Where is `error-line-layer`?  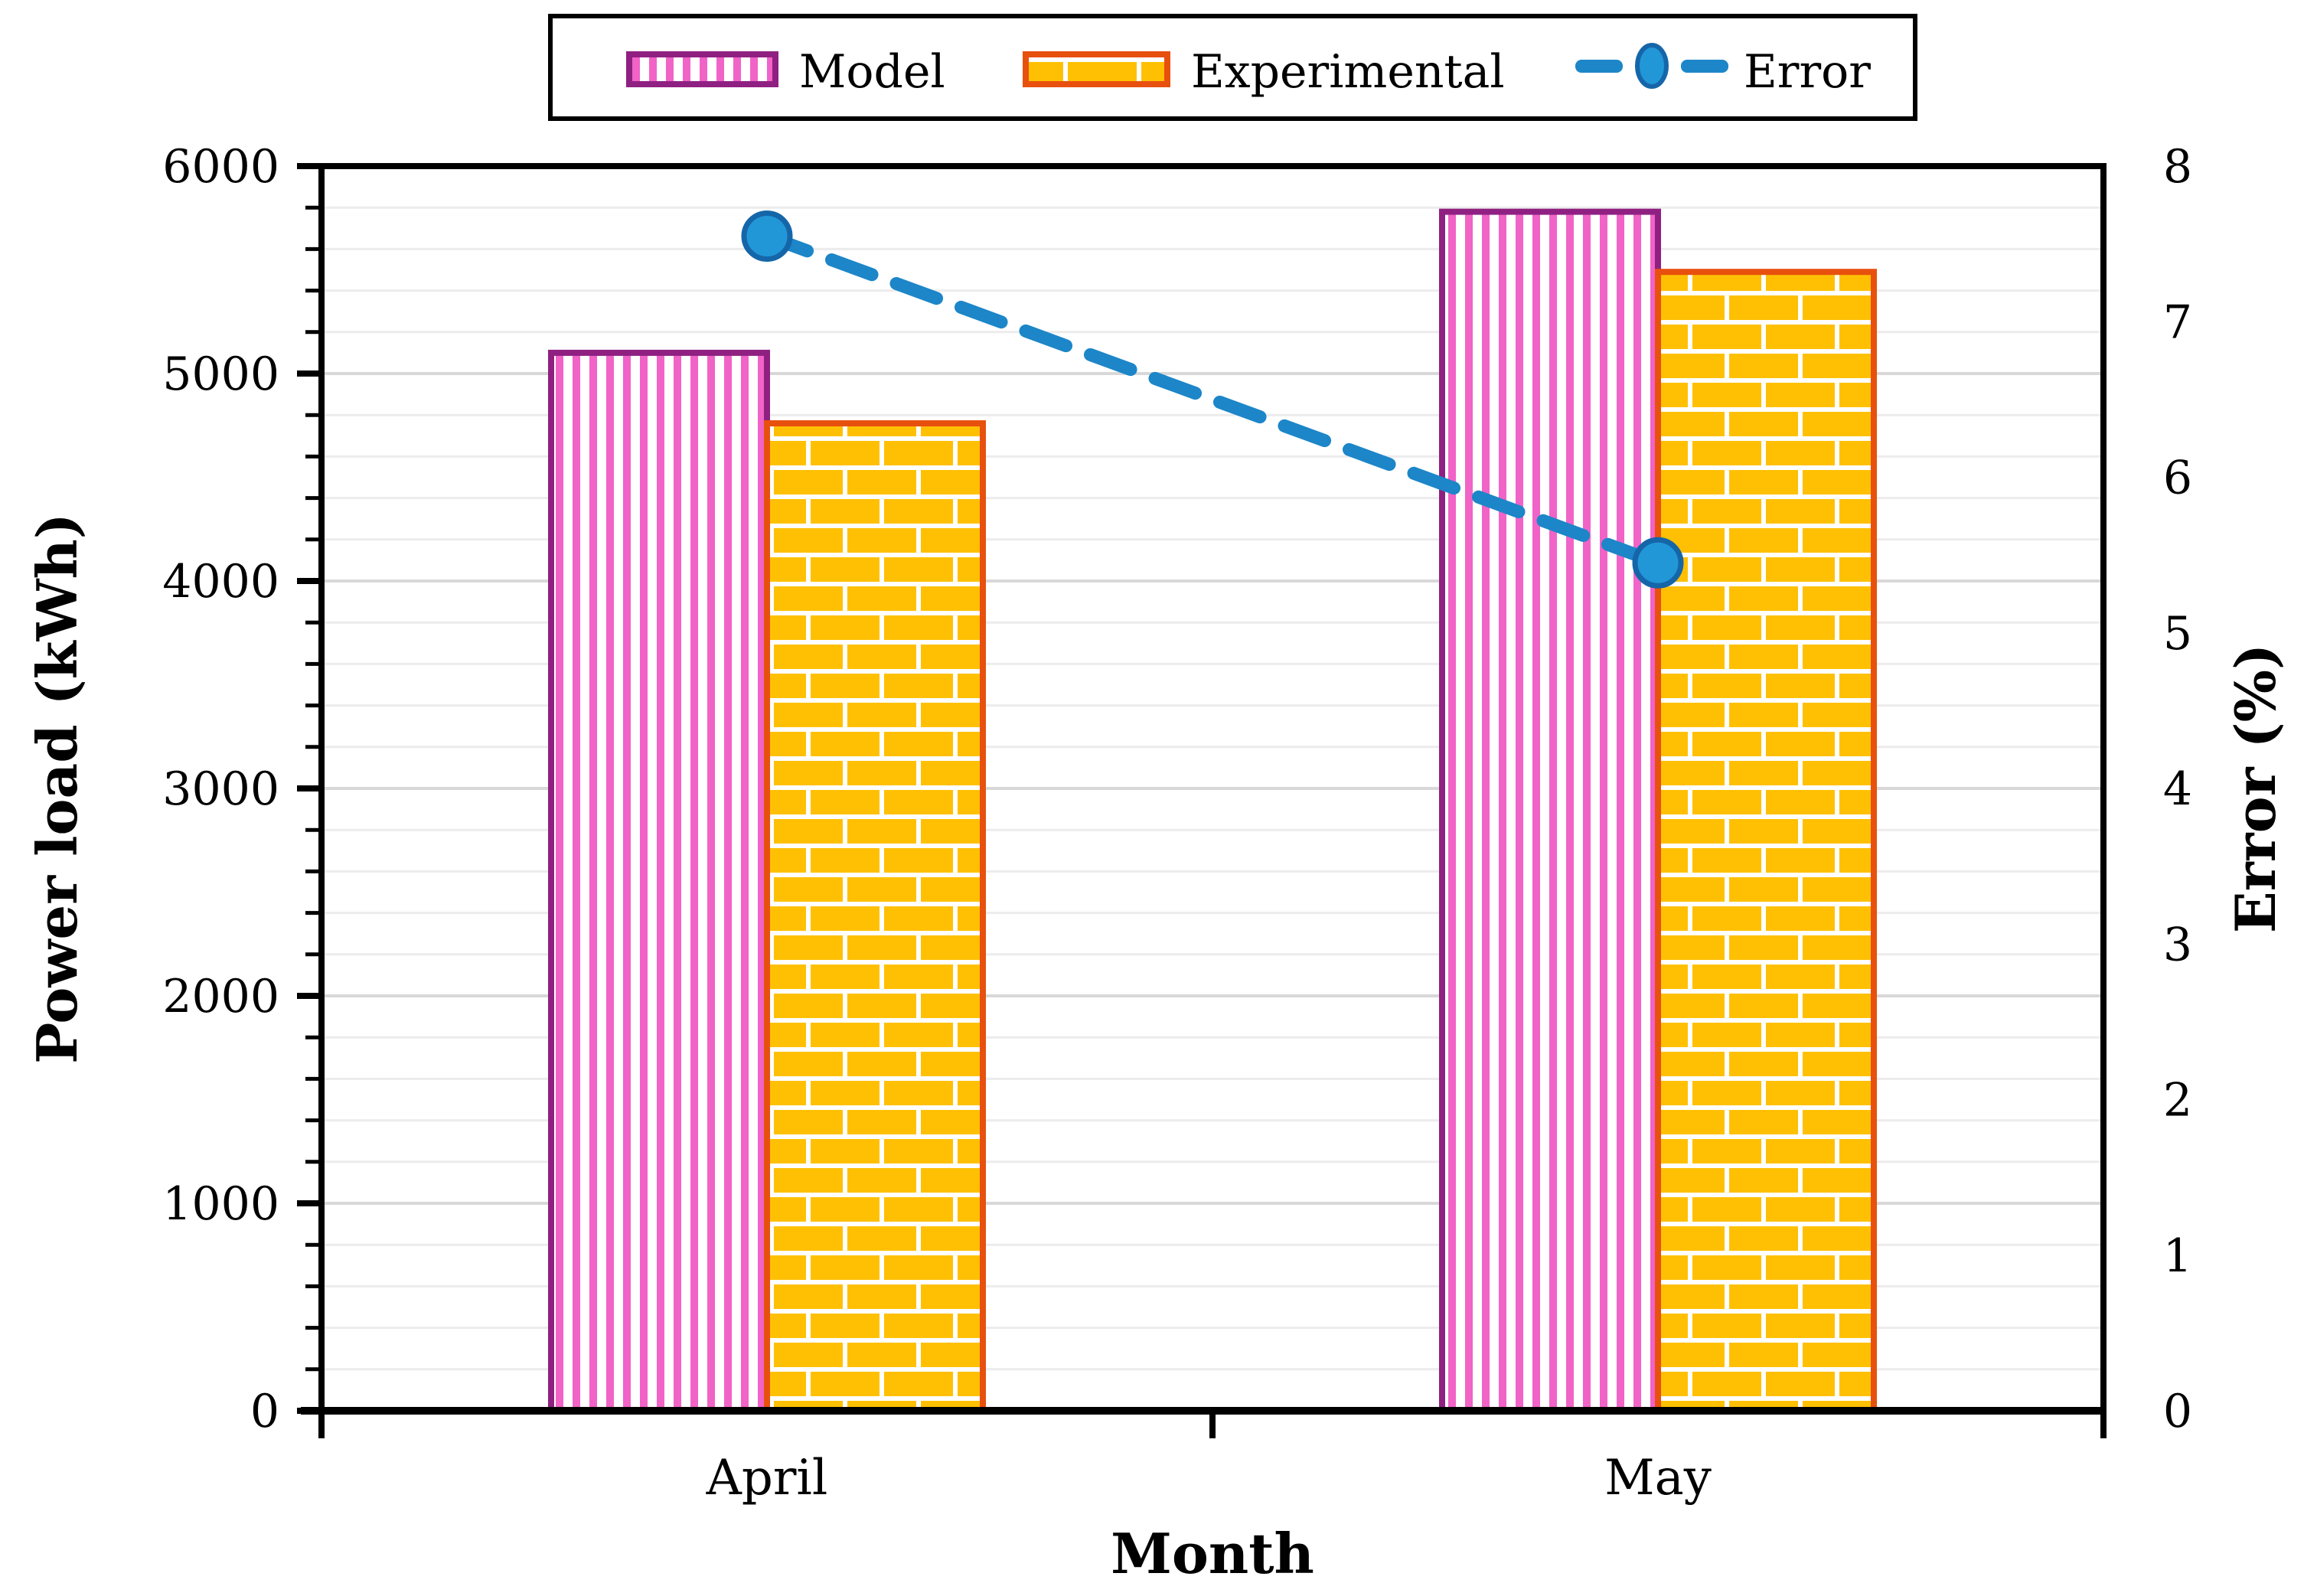 error-line-layer is located at coordinates (1212, 399).